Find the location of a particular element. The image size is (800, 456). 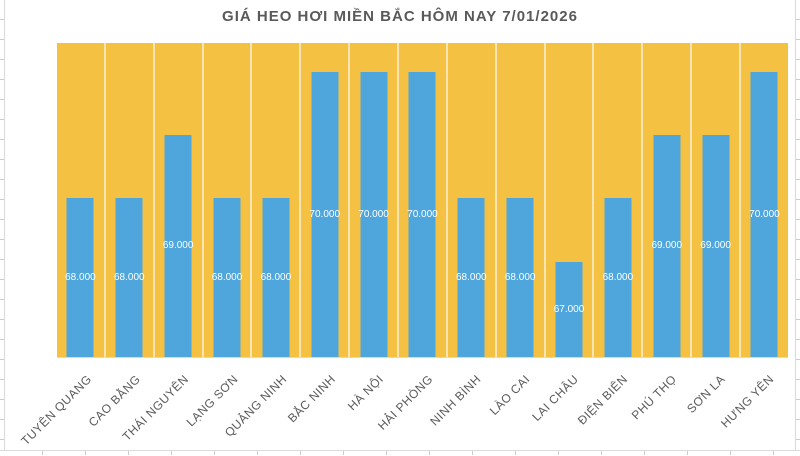

sheet-gridline-right is located at coordinates (797, 225).